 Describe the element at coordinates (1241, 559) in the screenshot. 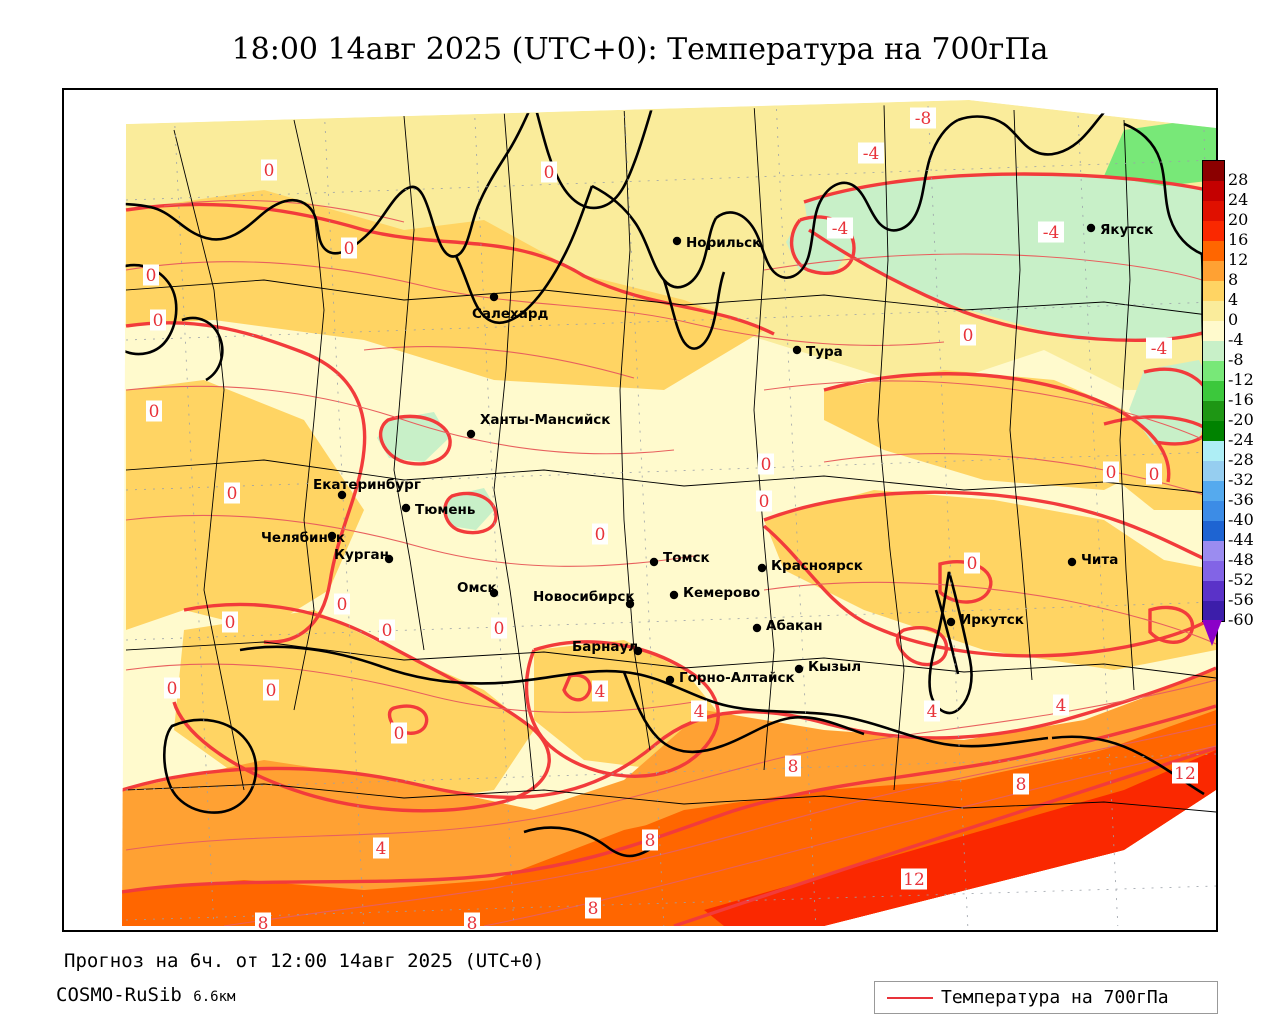

I see `colorbar-tick: -48` at that location.